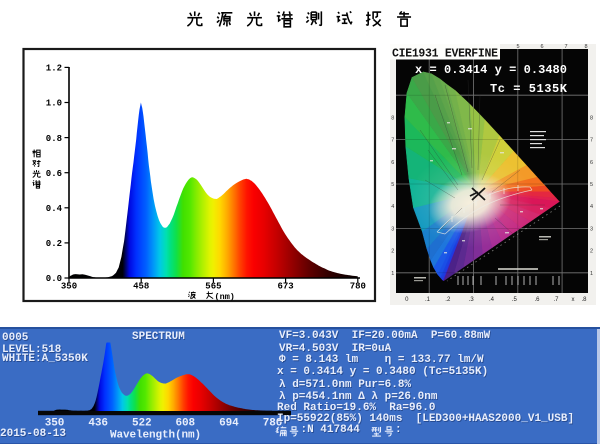 Image resolution: width=600 pixels, height=444 pixels. What do you see at coordinates (213, 287) in the screenshot?
I see `svg-text: 565` at bounding box center [213, 287].